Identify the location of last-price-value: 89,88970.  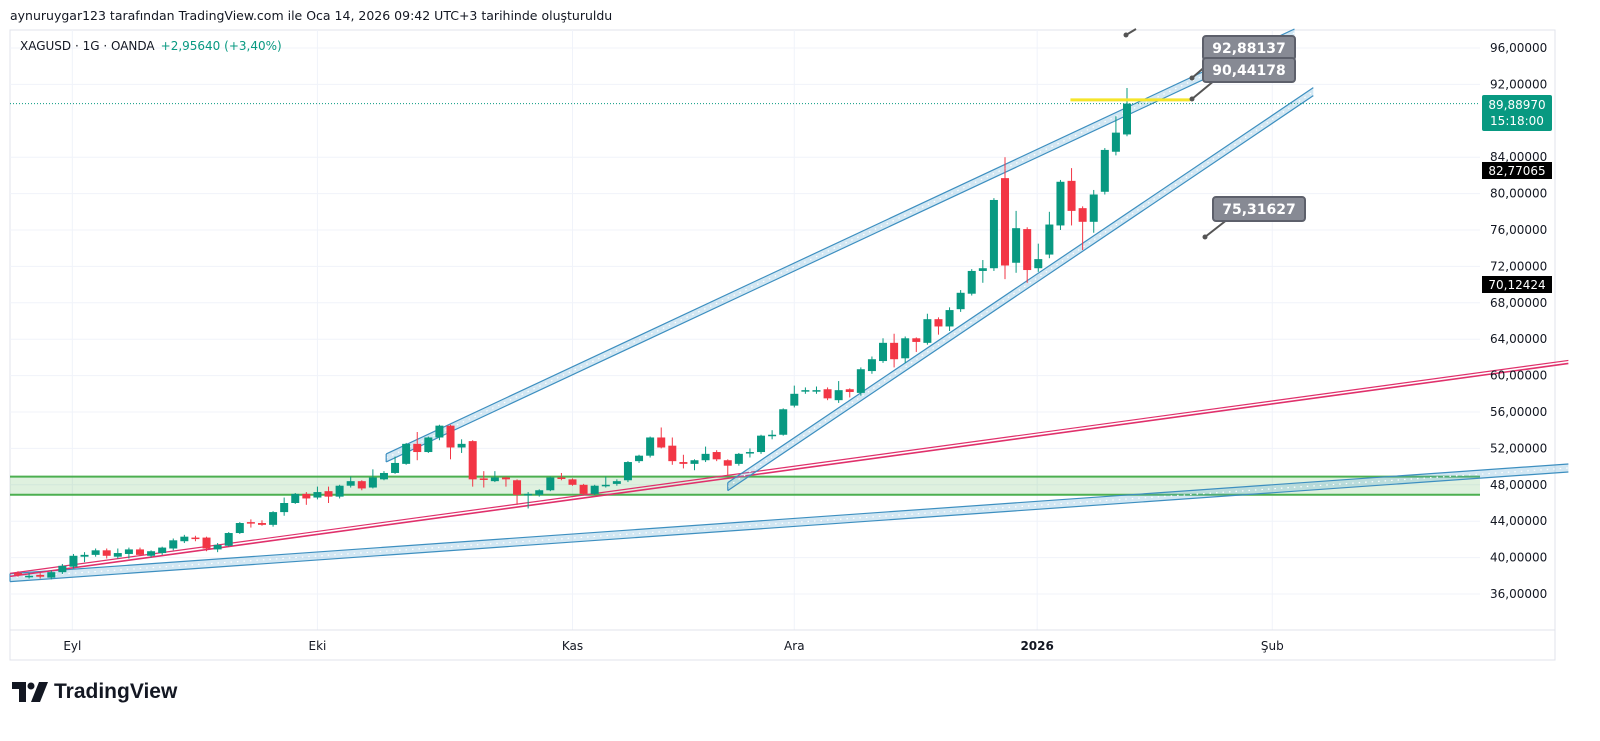
(1516, 105).